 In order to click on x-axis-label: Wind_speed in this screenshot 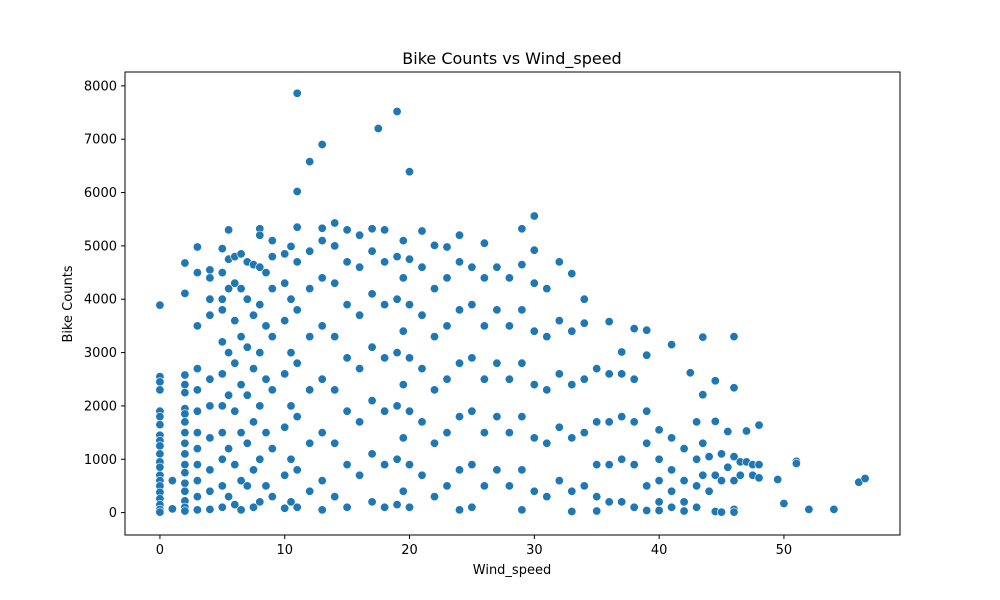, I will do `click(512, 570)`.